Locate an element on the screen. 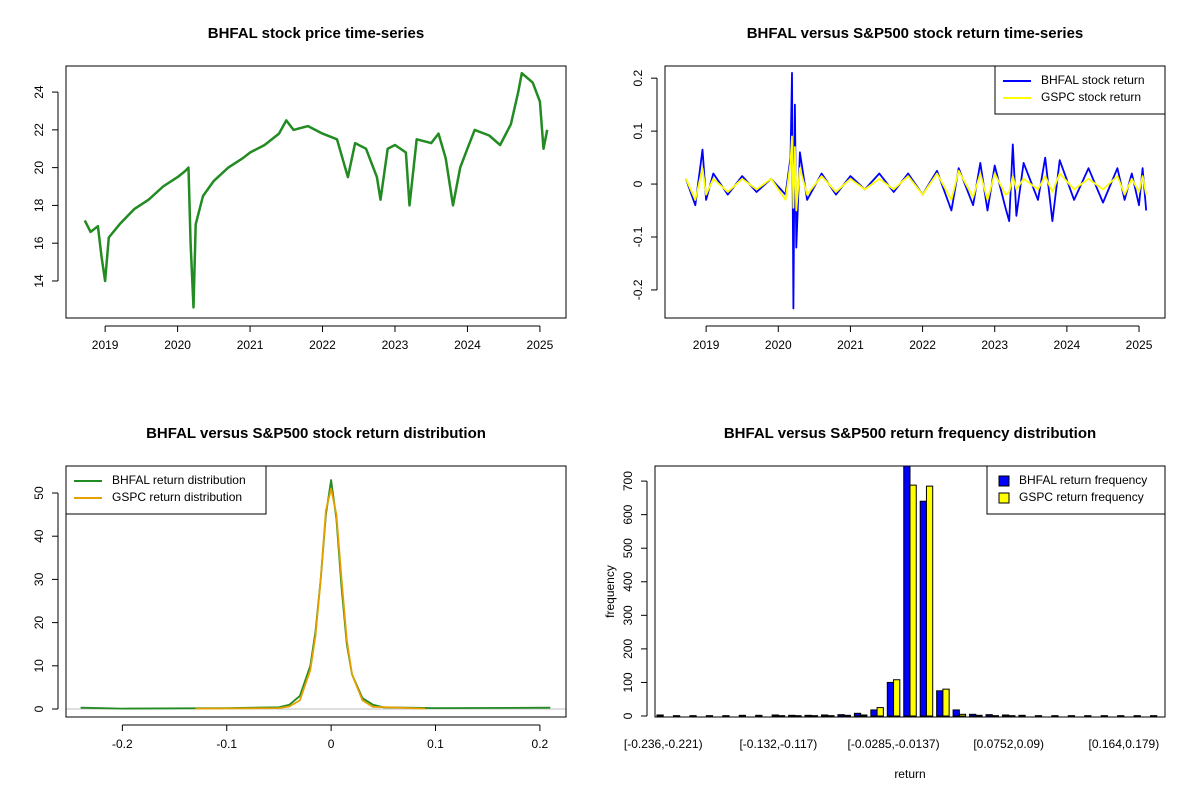  x-tick-label: 2023 is located at coordinates (994, 345).